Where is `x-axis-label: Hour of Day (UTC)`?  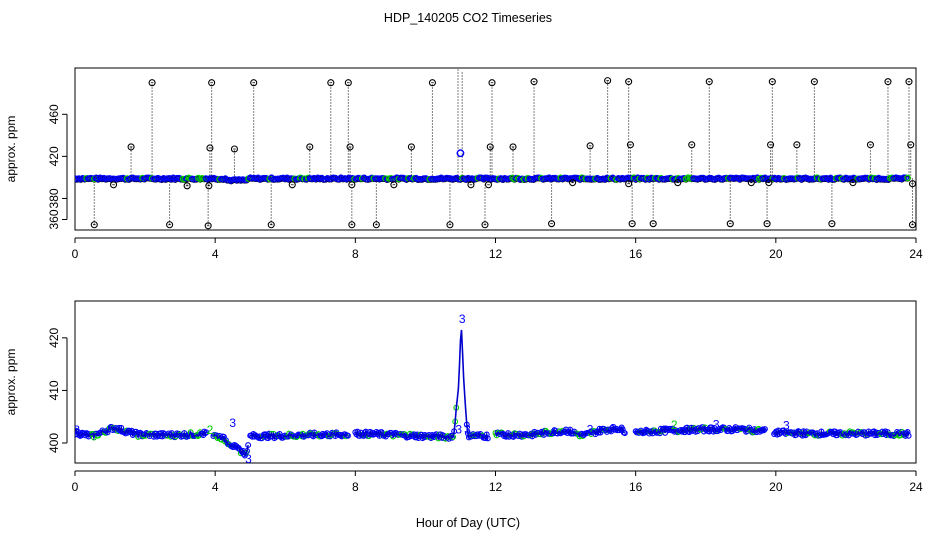 x-axis-label: Hour of Day (UTC) is located at coordinates (468, 523).